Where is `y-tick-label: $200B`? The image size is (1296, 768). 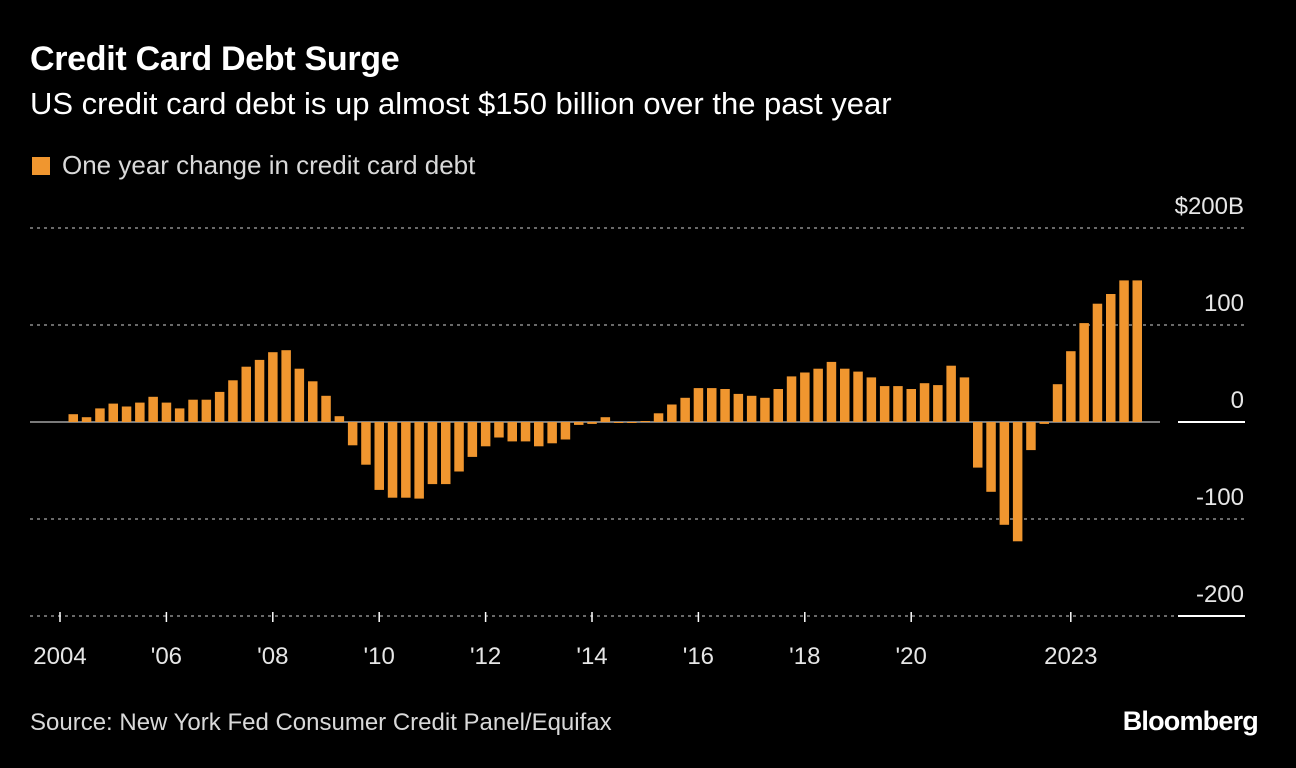
y-tick-label: $200B is located at coordinates (1209, 206).